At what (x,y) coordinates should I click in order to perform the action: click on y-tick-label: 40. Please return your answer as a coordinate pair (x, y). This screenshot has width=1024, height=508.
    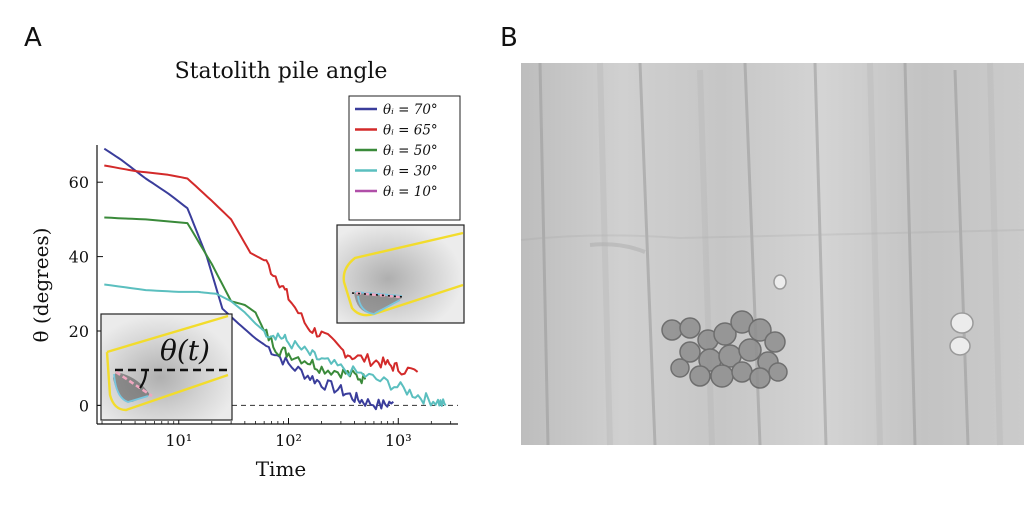
    Looking at the image, I should click on (79, 257).